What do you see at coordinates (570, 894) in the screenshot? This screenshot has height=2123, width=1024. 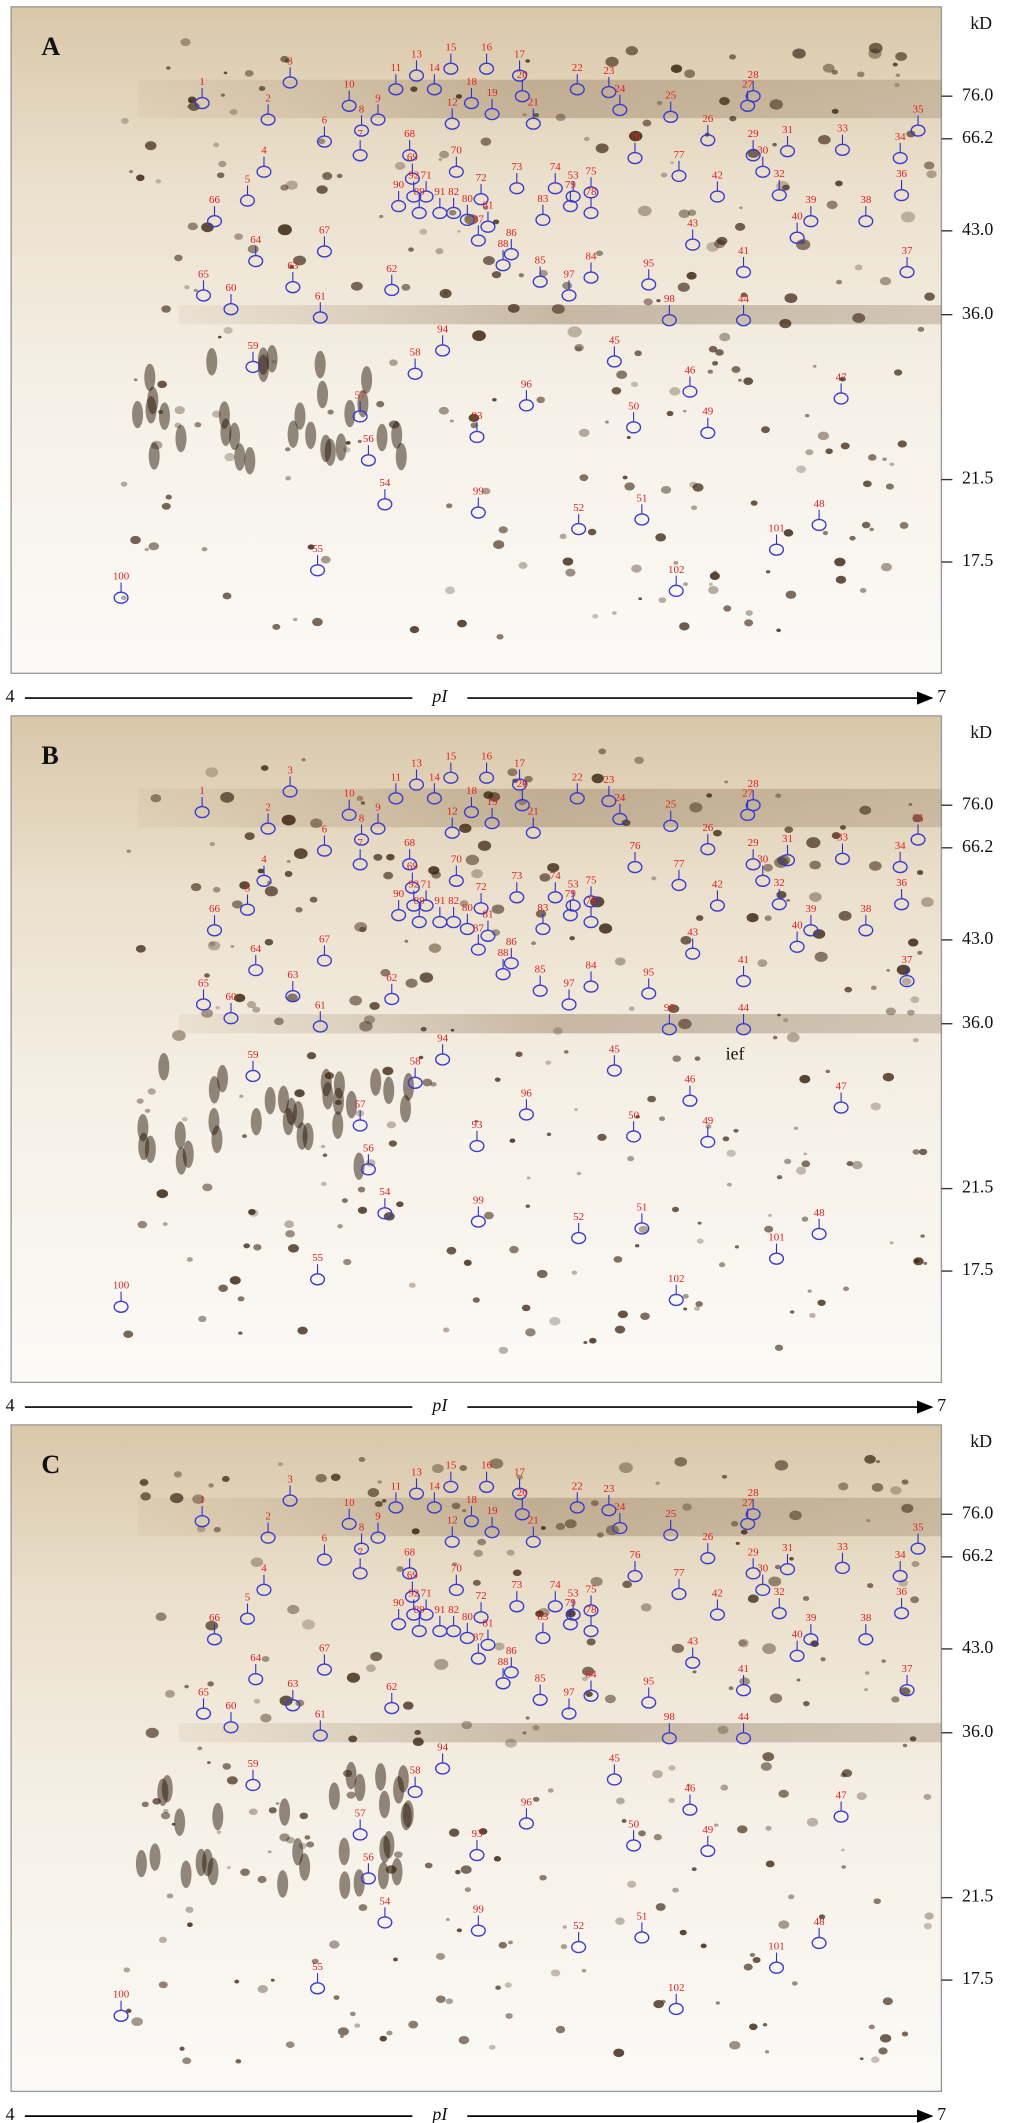 I see `spot-label: 79` at bounding box center [570, 894].